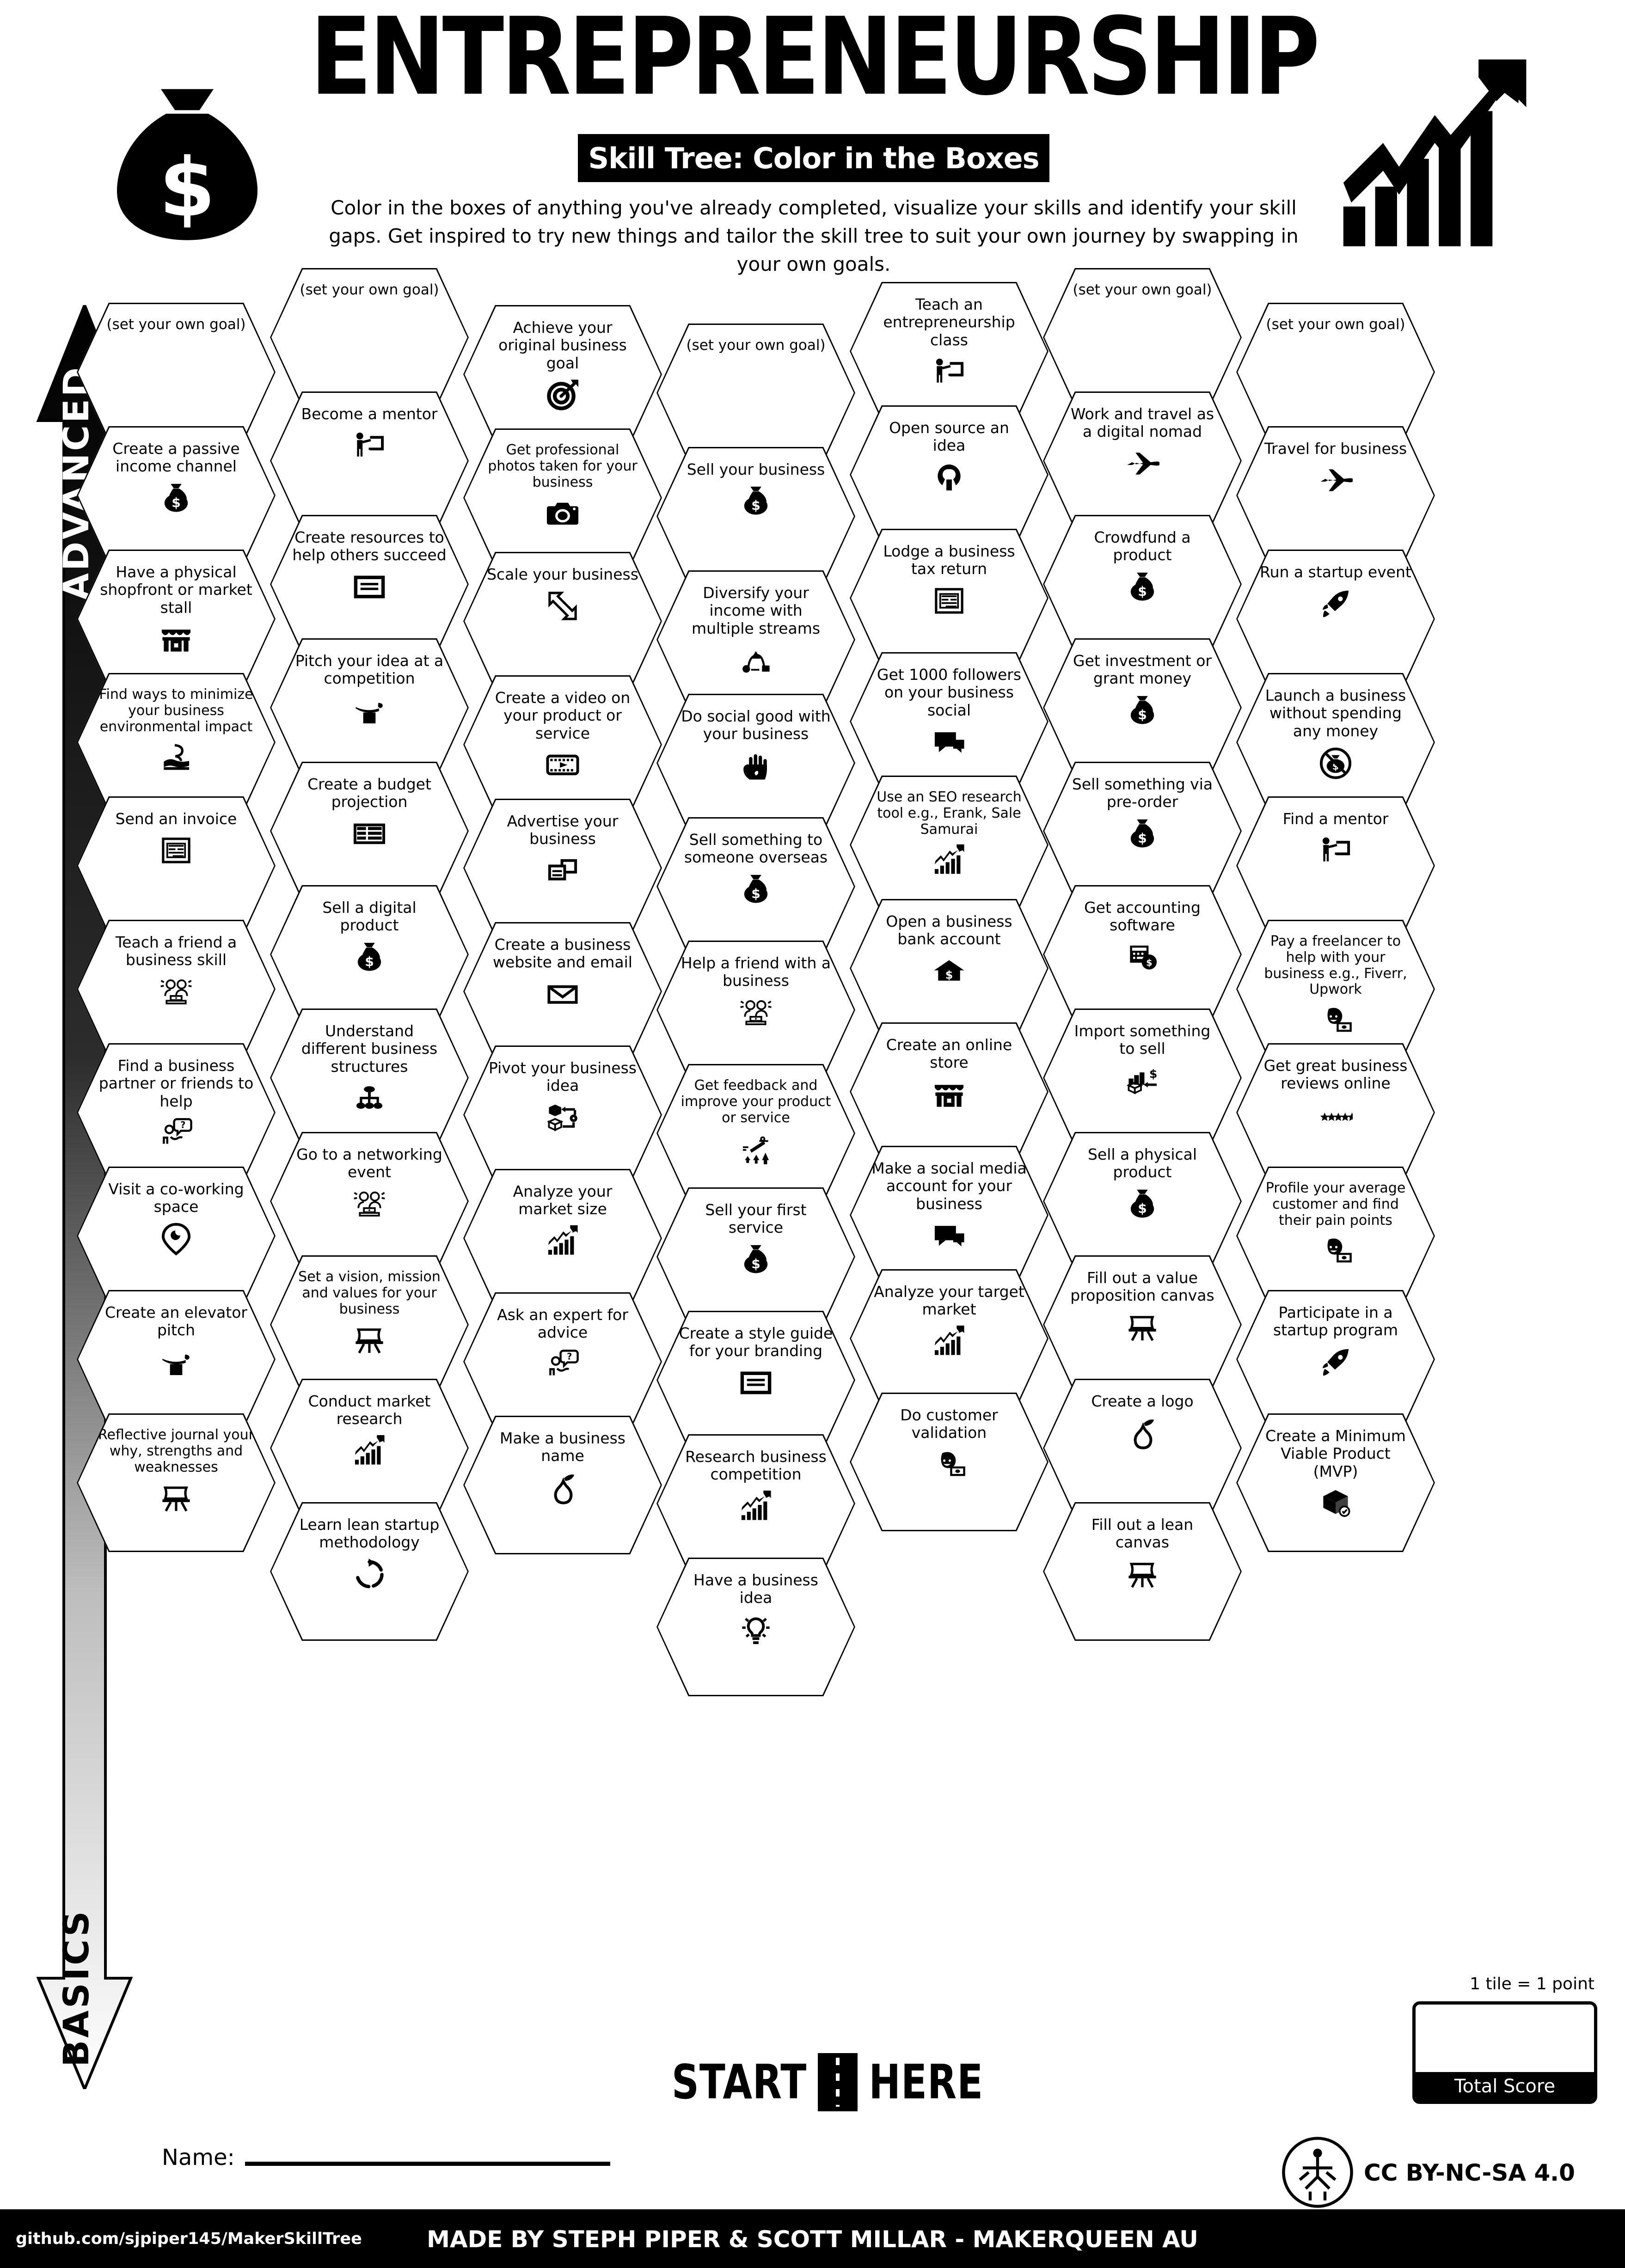 The height and width of the screenshot is (2268, 1625). I want to click on skill-tile: Travel for business, so click(1335, 495).